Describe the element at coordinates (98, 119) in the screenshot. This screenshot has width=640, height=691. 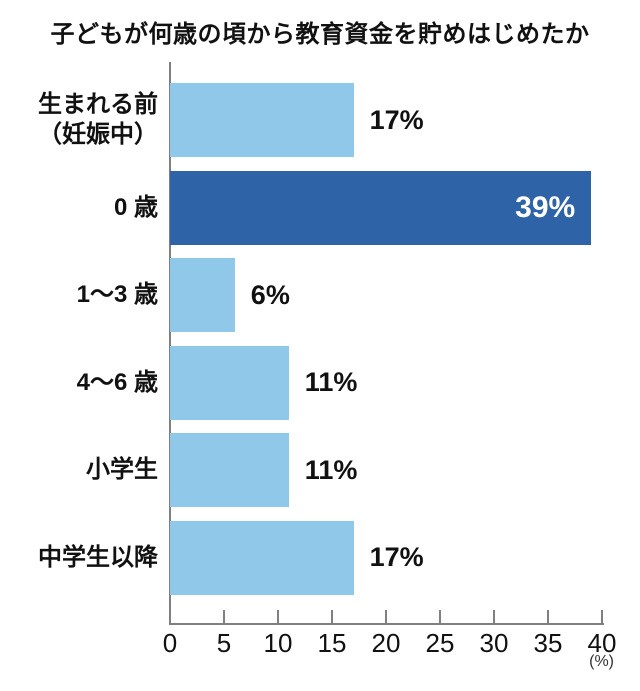
I see `category-label-text: 生まれる前 （妊娠中）` at that location.